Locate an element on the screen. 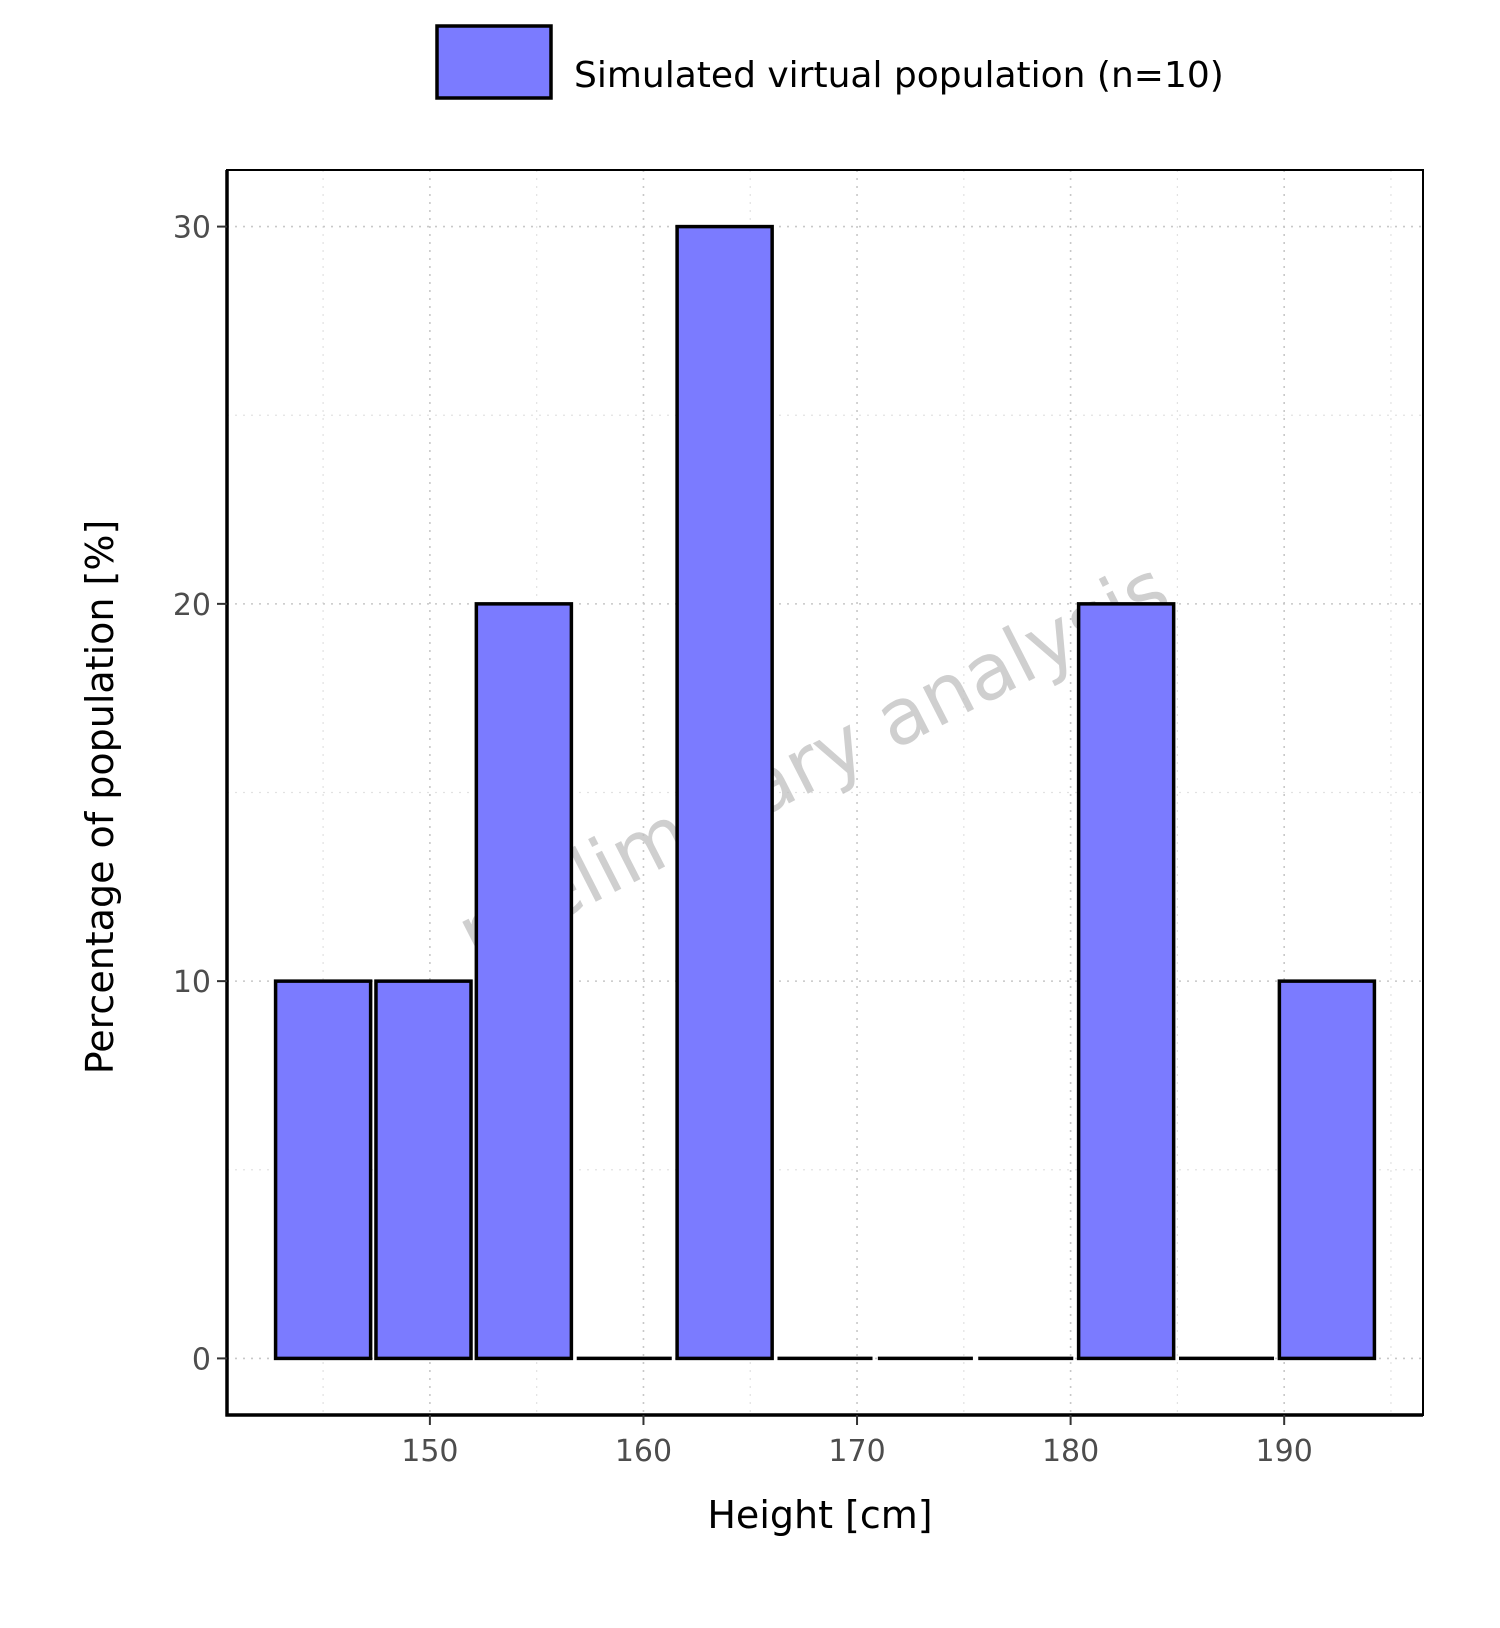 The height and width of the screenshot is (1628, 1500). y-tick-label: 10 is located at coordinates (192, 982).